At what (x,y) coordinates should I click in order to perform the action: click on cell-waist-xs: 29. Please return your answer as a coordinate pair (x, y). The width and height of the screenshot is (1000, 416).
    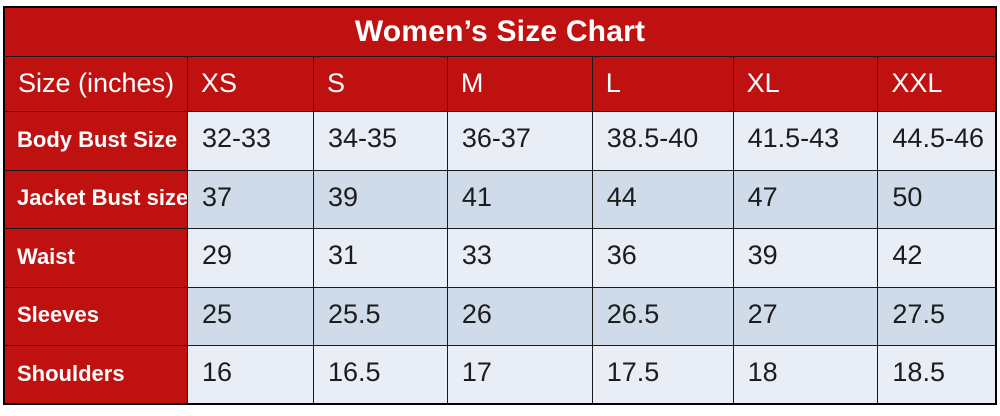
    Looking at the image, I should click on (250, 258).